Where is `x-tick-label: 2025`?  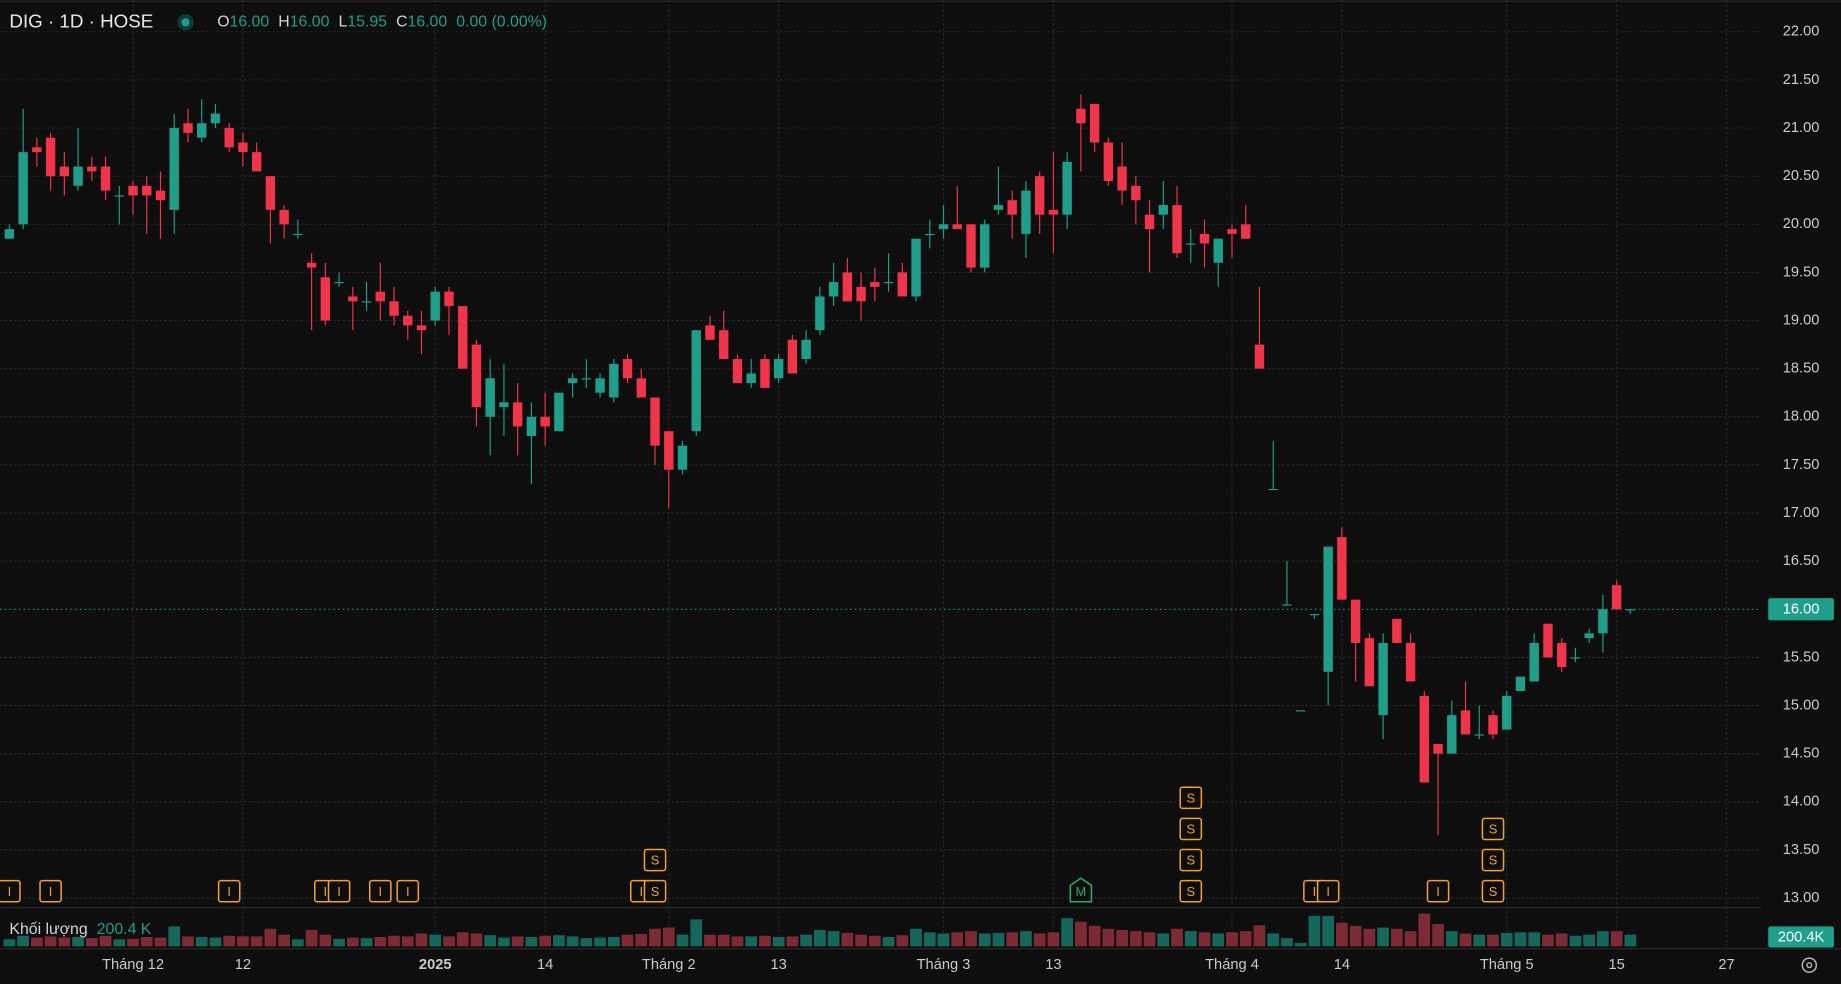 x-tick-label: 2025 is located at coordinates (435, 965).